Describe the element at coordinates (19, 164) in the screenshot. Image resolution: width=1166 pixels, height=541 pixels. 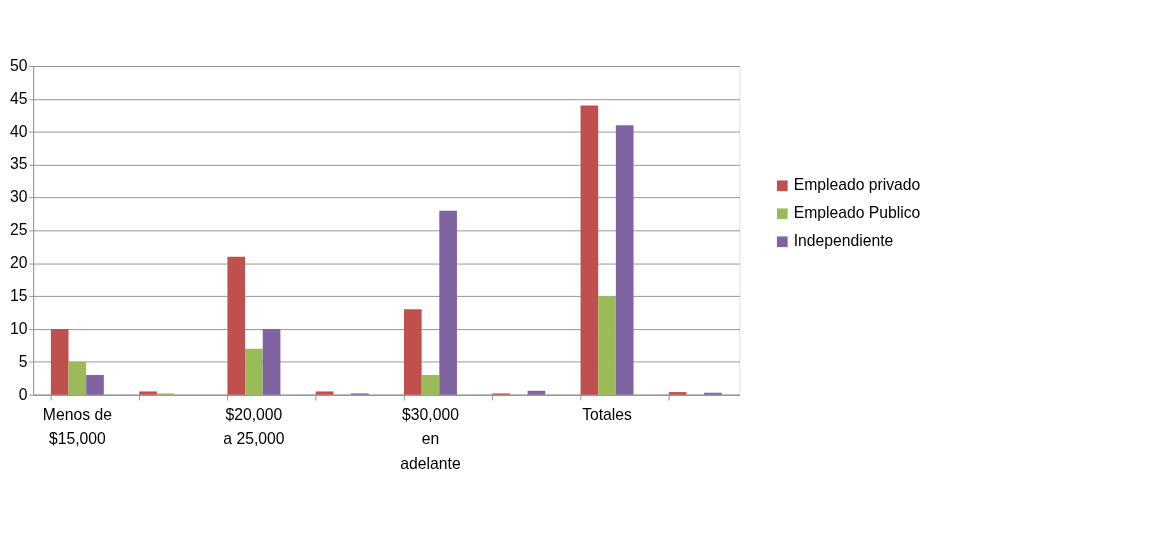
I see `y-tick-label: 35` at that location.